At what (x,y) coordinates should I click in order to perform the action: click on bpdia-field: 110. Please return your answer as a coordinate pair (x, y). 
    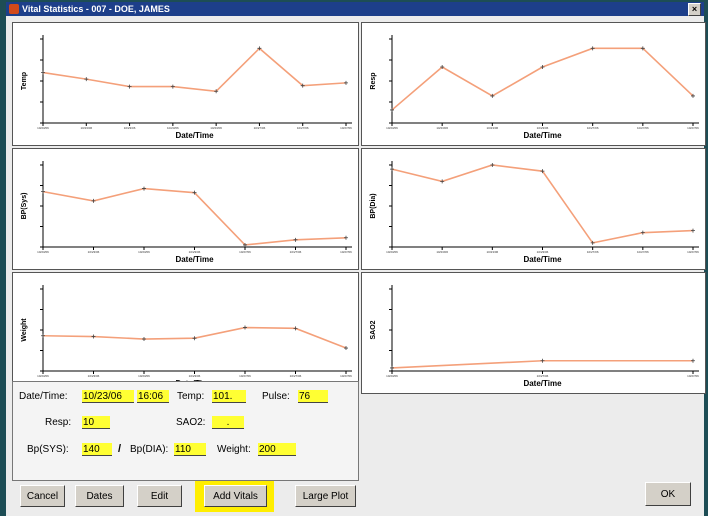
    Looking at the image, I should click on (190, 449).